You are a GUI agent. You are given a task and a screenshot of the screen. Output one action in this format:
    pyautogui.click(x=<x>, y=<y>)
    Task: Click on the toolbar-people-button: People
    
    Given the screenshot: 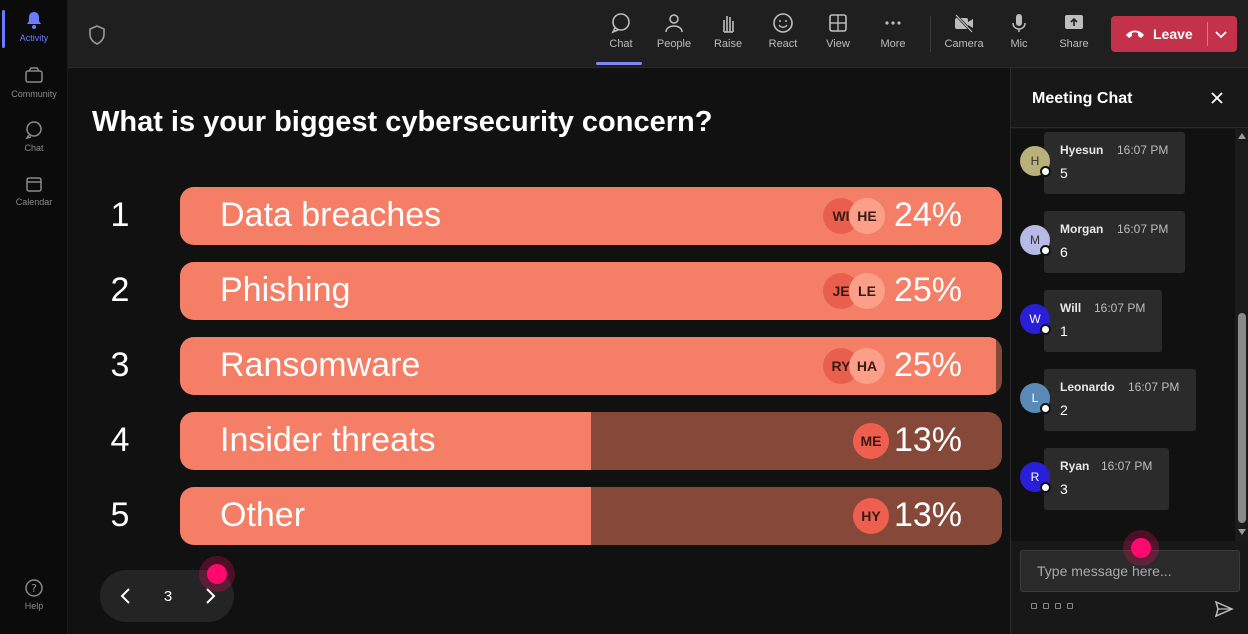 What is the action you would take?
    pyautogui.click(x=674, y=31)
    